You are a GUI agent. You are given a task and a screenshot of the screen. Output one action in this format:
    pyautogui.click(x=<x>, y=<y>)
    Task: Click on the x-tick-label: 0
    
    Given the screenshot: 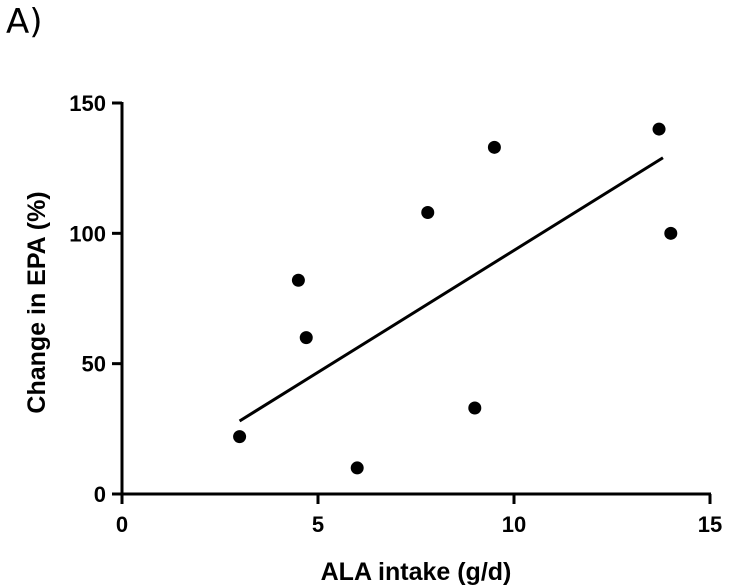 What is the action you would take?
    pyautogui.click(x=122, y=524)
    